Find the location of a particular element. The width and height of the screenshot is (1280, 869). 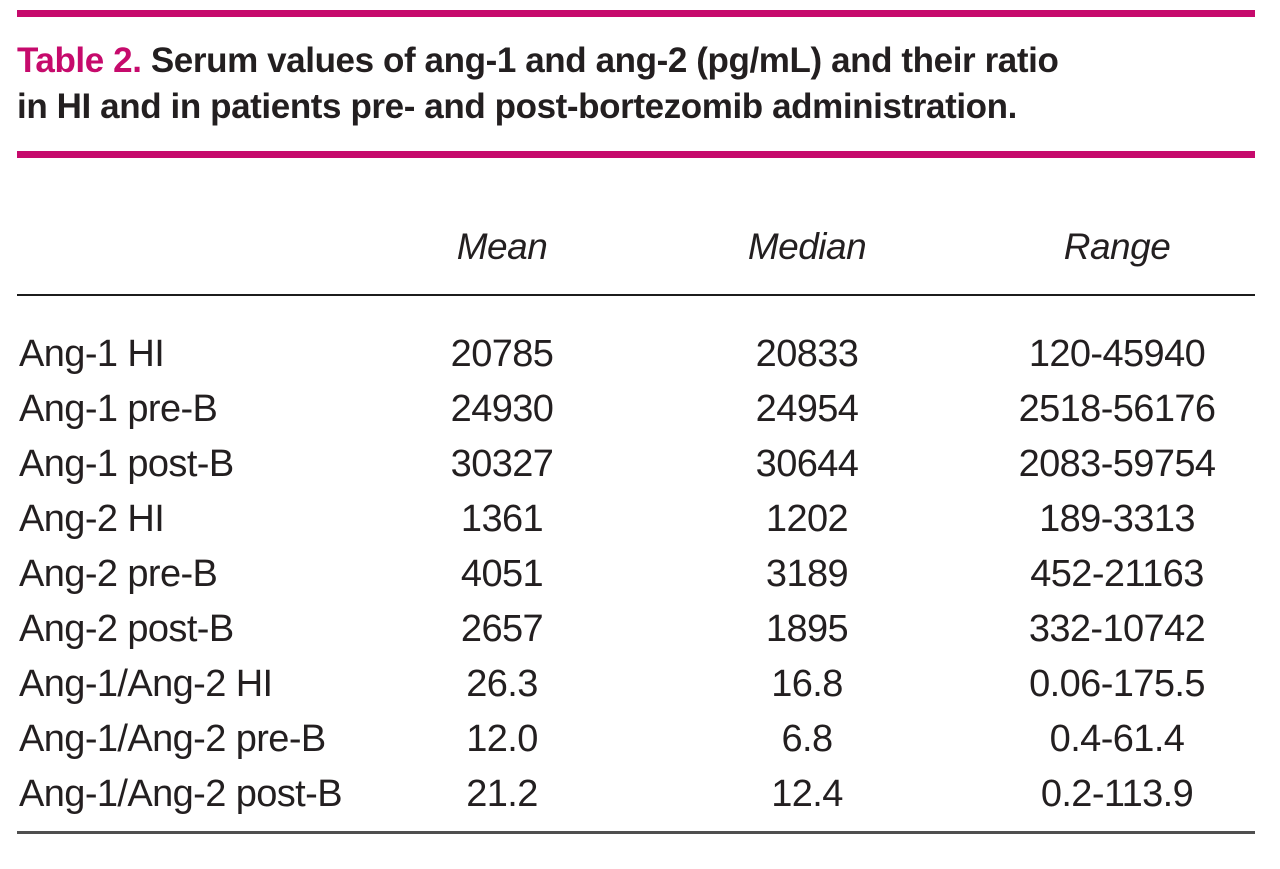

table-row: Ang-1 HI 20785 20833 120-45940 is located at coordinates (636, 354).